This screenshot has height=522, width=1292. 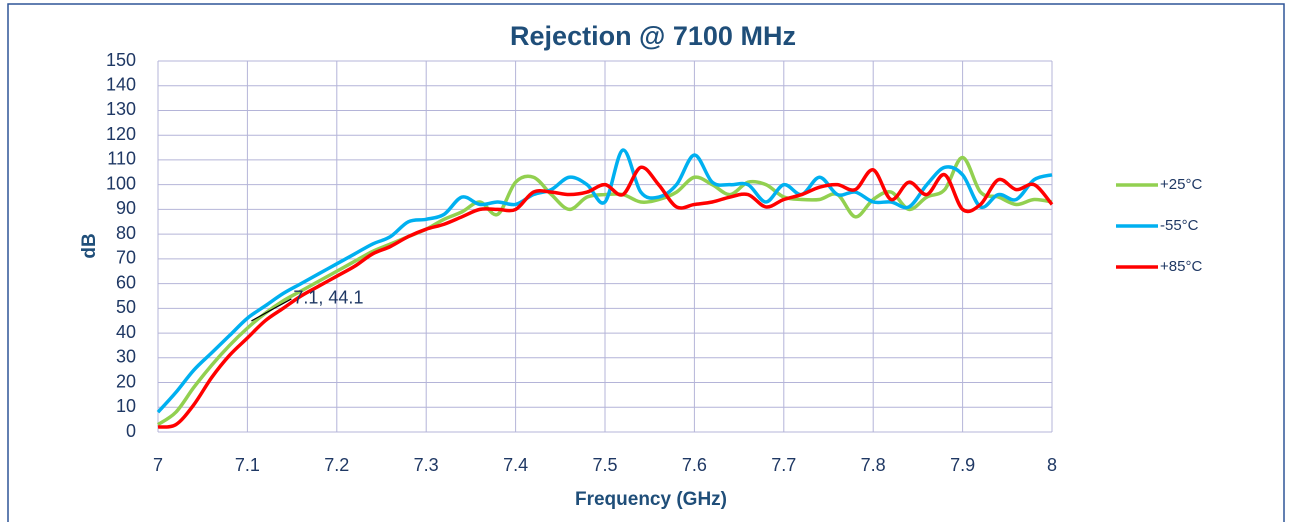 I want to click on x-tick-label: 7.3, so click(x=426, y=465).